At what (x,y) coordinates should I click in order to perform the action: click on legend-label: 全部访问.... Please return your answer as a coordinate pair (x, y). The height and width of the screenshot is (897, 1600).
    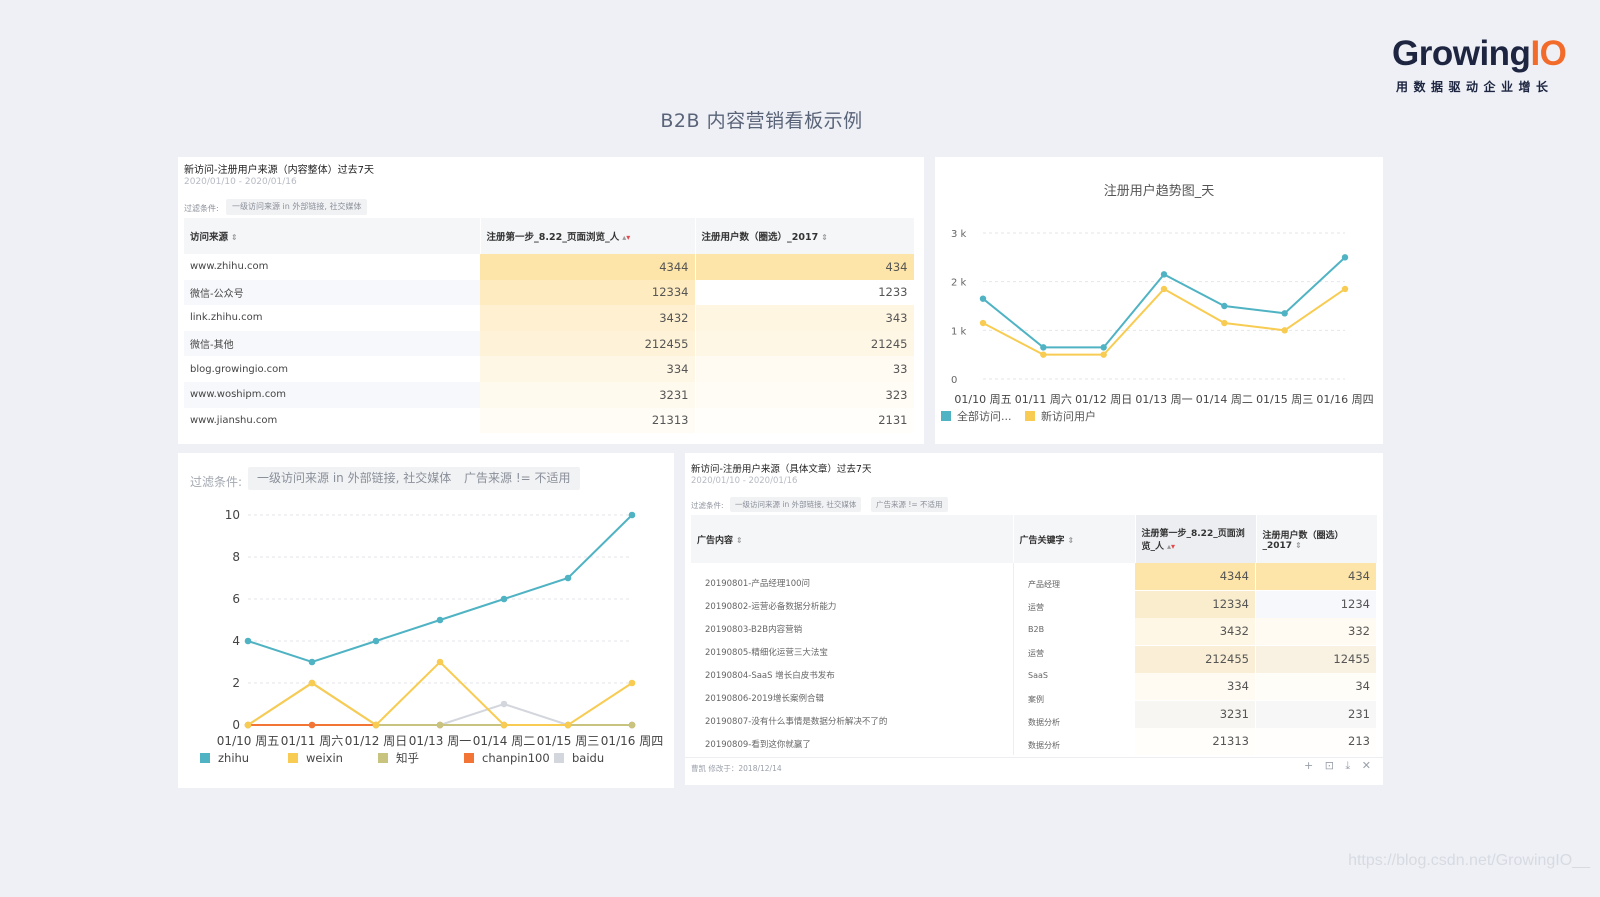
    Looking at the image, I should click on (984, 416).